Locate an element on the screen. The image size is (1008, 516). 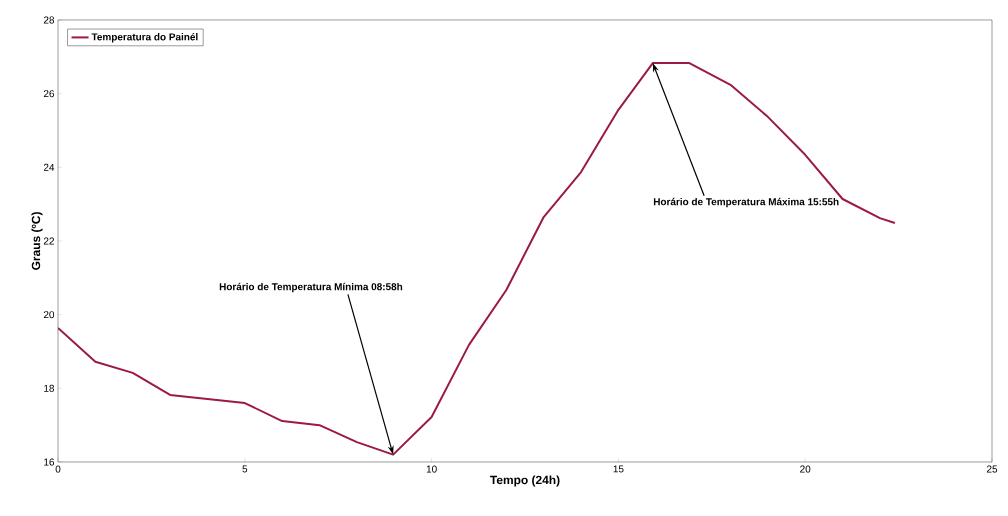
y-tick-label: 24 is located at coordinates (49, 167).